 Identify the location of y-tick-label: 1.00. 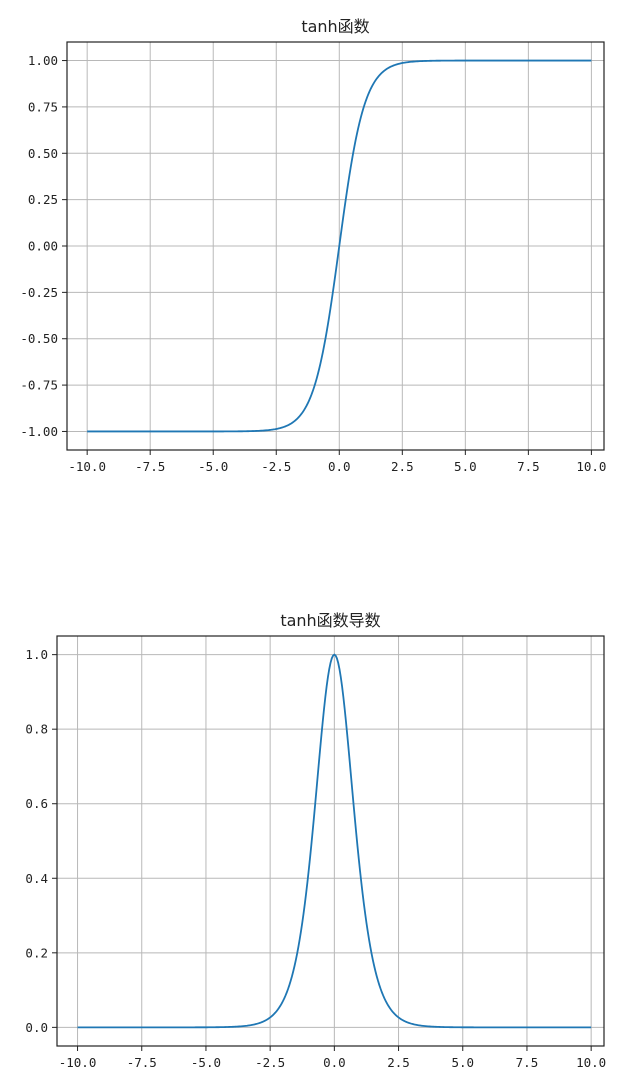
(43, 60).